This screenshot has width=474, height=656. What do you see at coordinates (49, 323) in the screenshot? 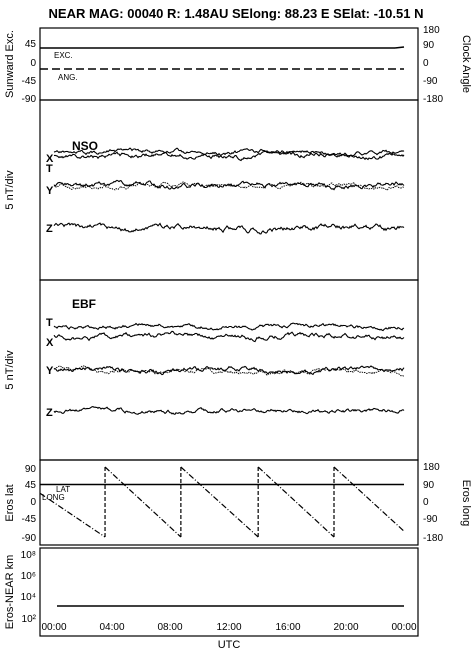
I see `trace-label-ebf-t: T` at bounding box center [49, 323].